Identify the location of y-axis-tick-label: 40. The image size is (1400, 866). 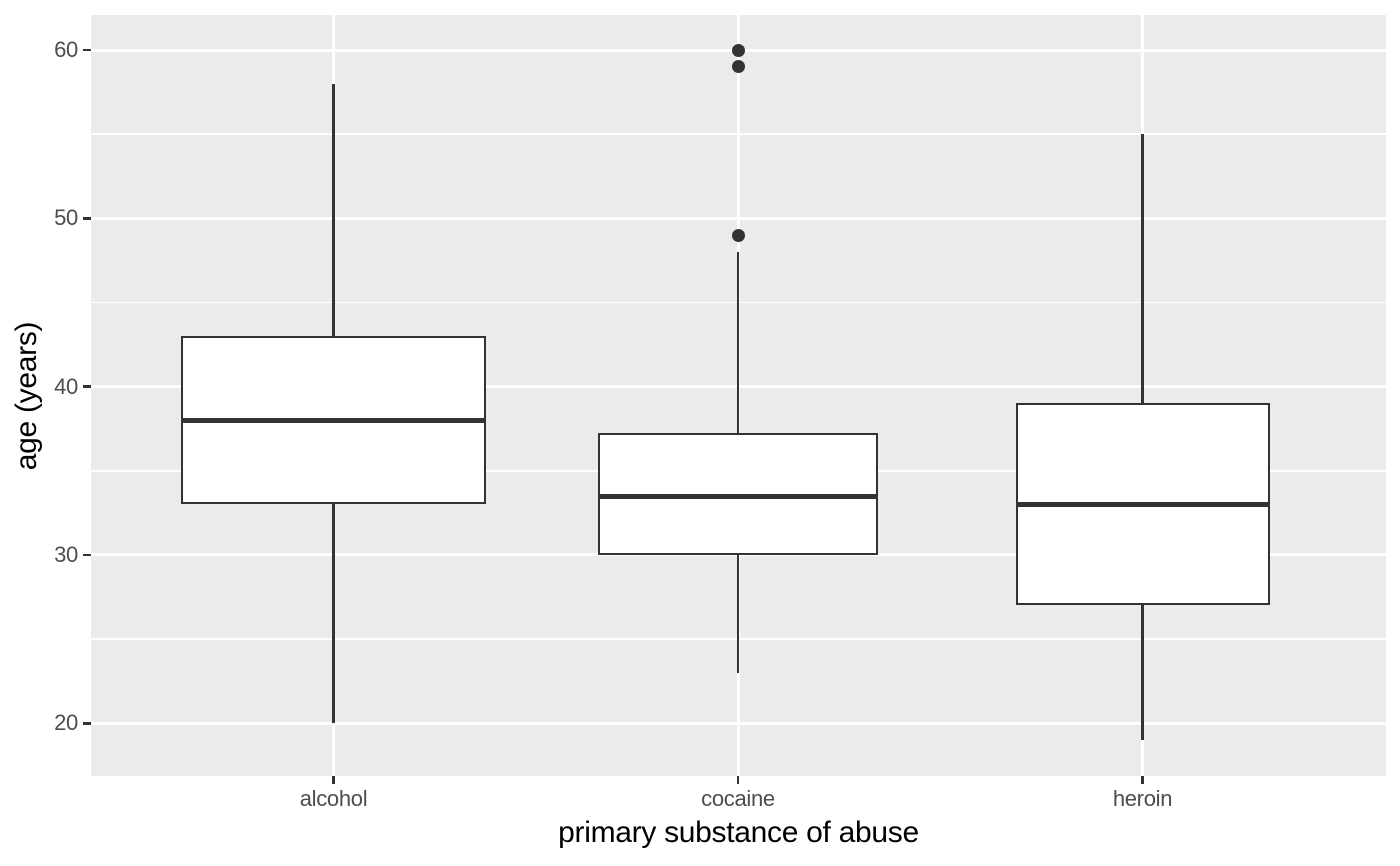
(66, 386).